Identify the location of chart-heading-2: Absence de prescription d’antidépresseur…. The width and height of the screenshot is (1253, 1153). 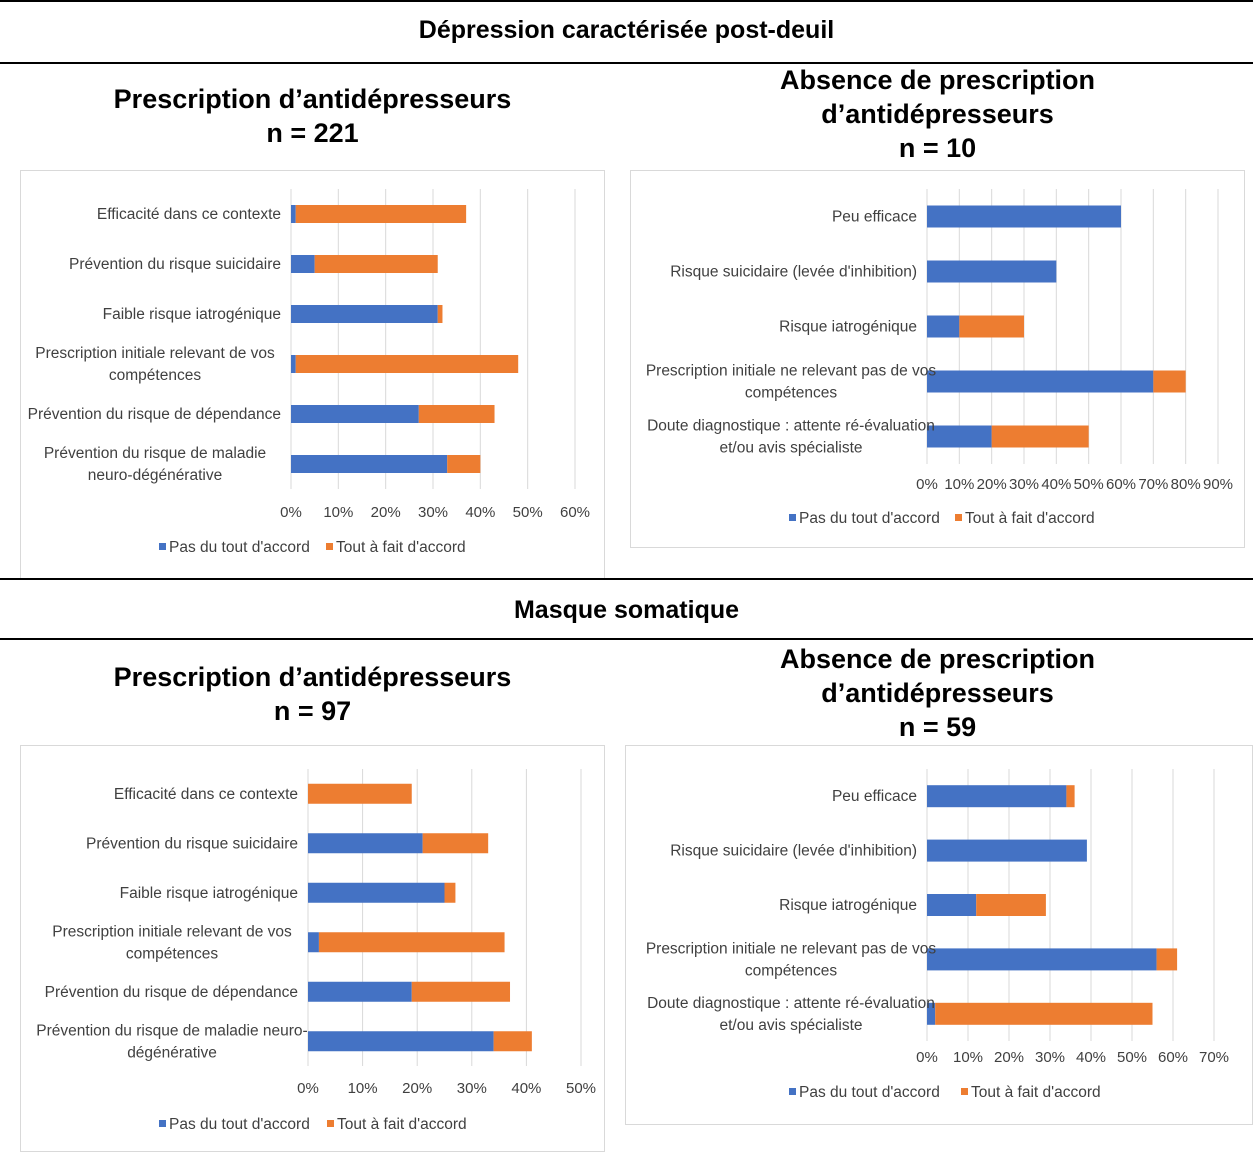
(937, 114).